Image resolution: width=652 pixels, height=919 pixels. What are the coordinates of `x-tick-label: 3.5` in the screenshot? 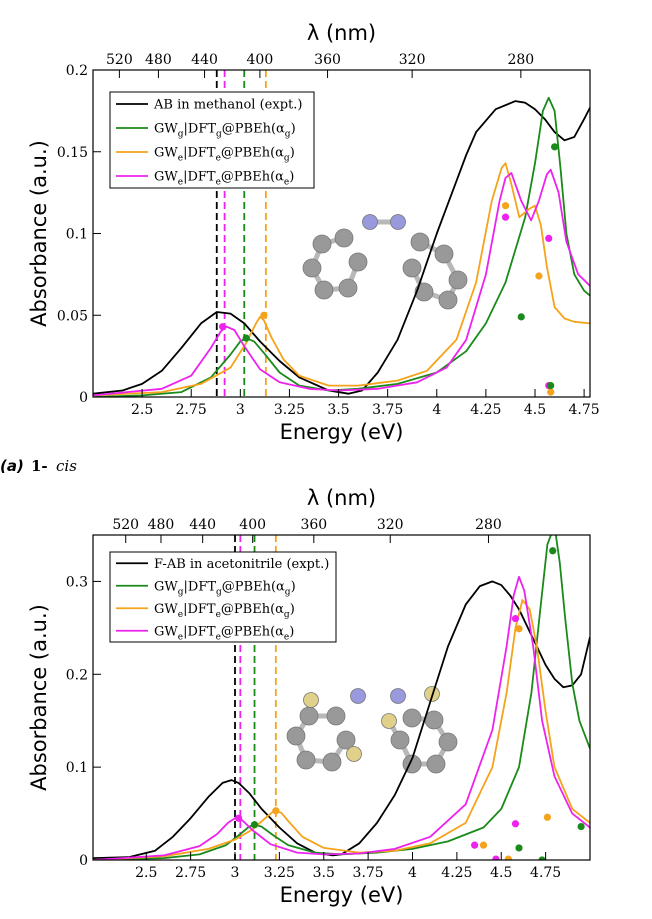 It's located at (338, 410).